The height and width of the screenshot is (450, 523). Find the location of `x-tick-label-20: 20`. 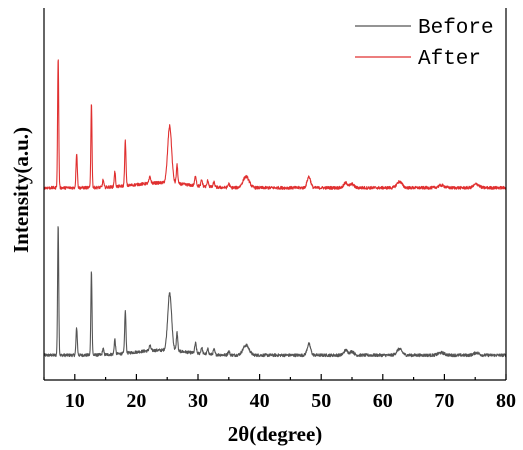

x-tick-label-20: 20 is located at coordinates (136, 401).